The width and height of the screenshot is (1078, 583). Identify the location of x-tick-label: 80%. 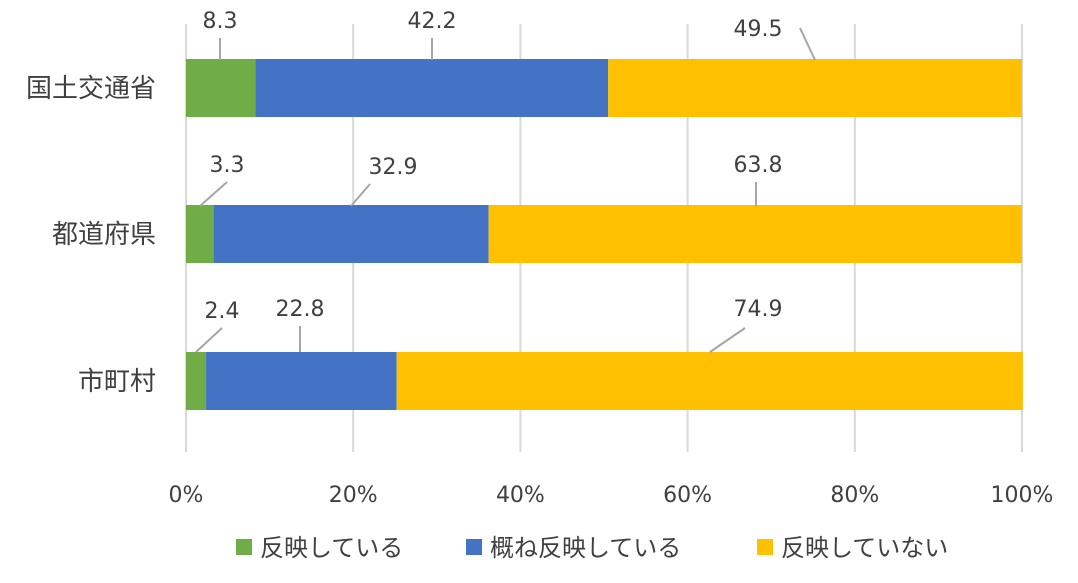
(854, 495).